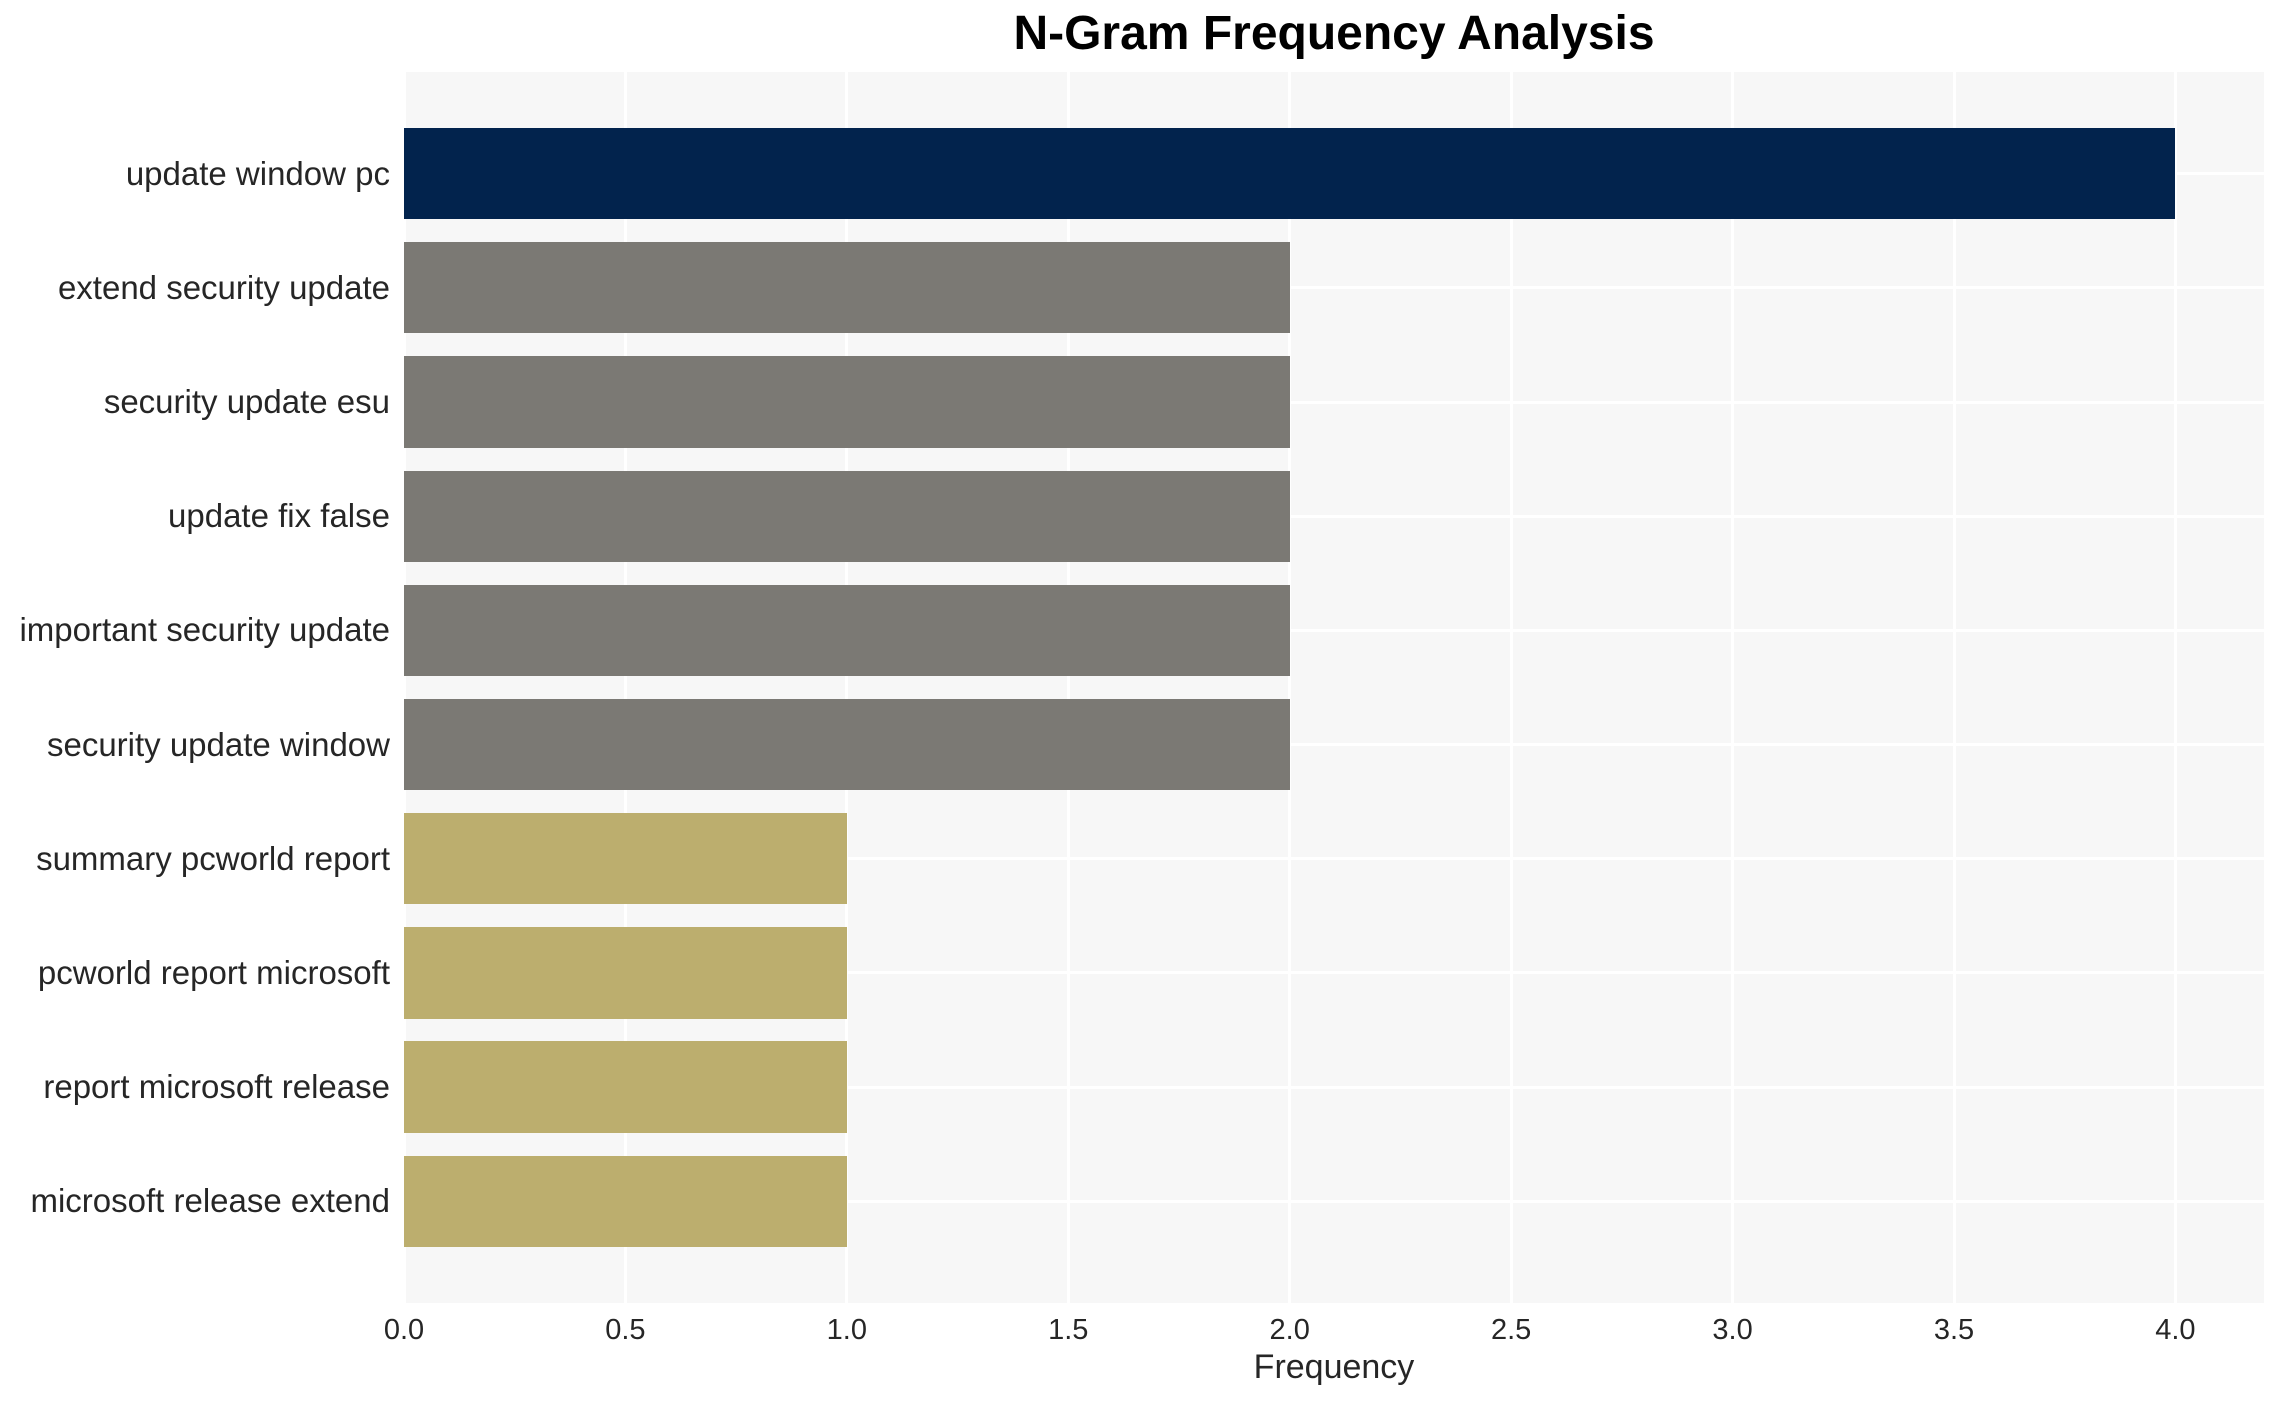  I want to click on x-tick-label: 0.0, so click(404, 1330).